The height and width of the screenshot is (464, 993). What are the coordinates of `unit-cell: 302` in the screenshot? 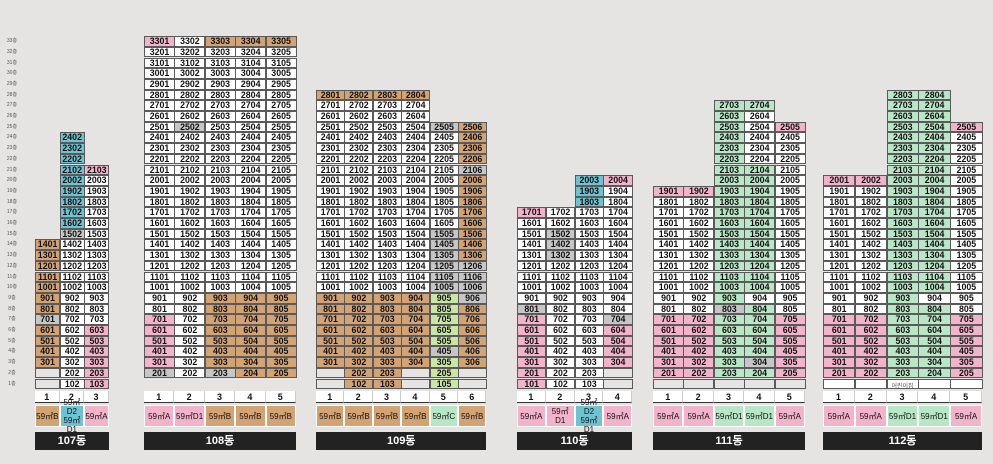 It's located at (699, 362).